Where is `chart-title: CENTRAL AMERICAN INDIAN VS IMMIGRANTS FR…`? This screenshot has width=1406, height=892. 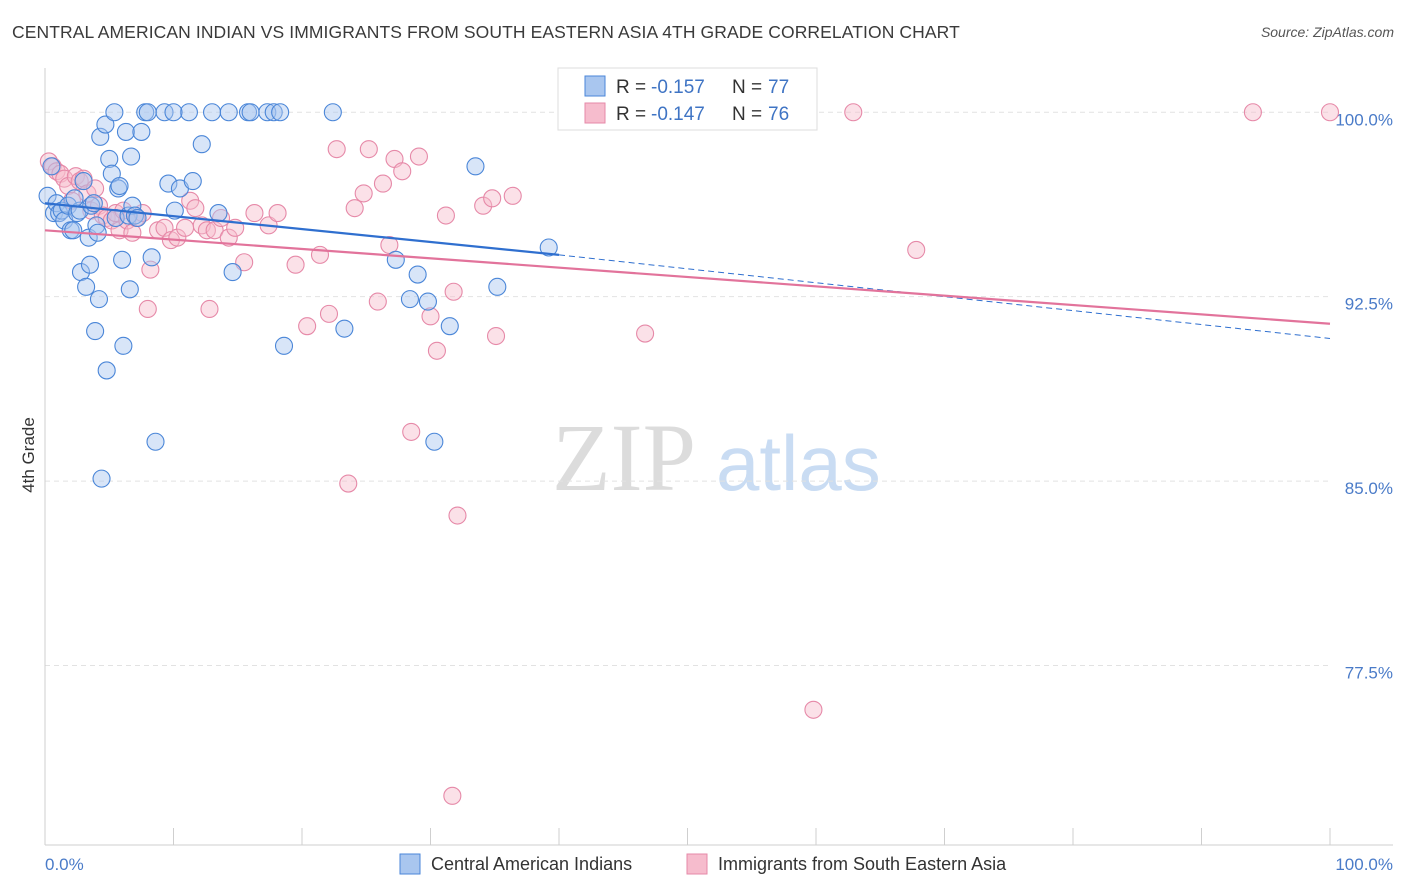
chart-title: CENTRAL AMERICAN INDIAN VS IMMIGRANTS FR… is located at coordinates (486, 32).